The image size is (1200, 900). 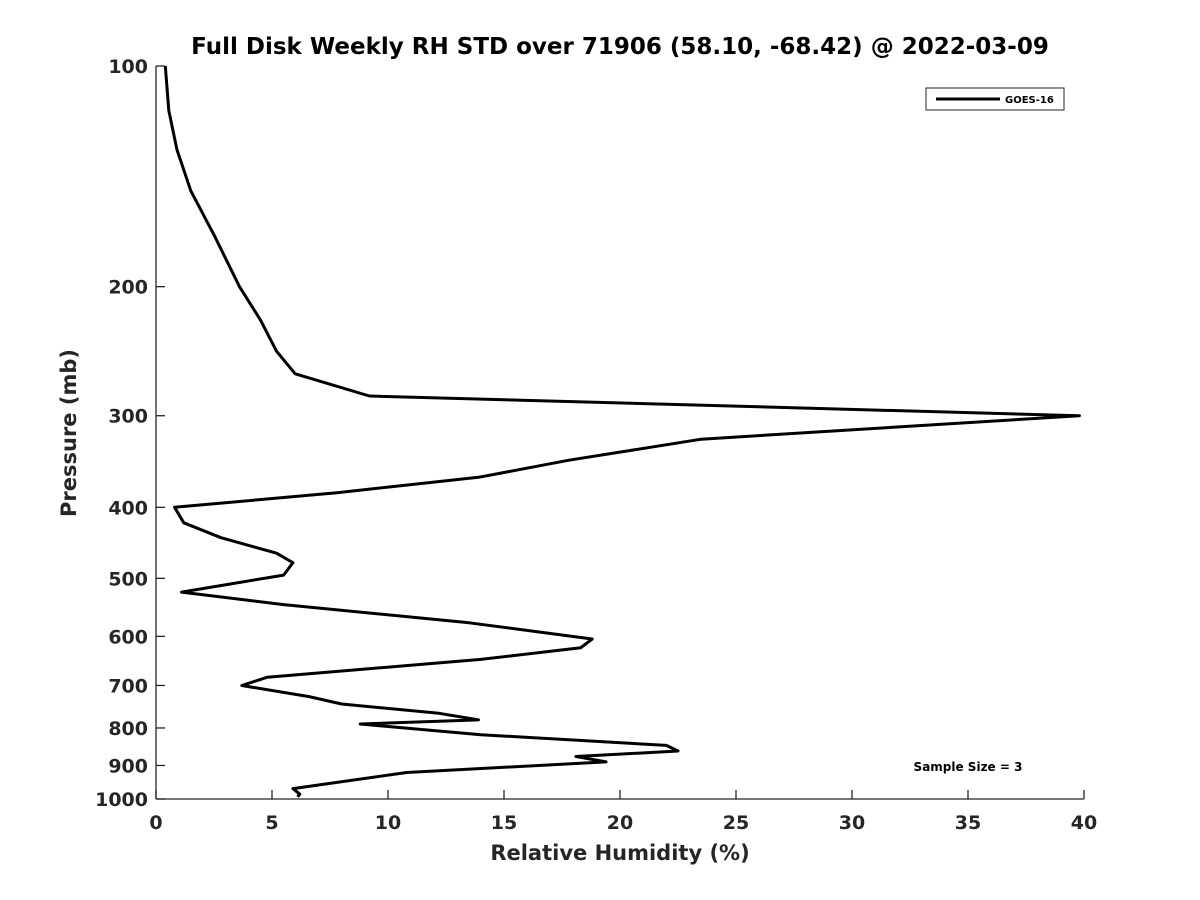 What do you see at coordinates (128, 637) in the screenshot?
I see `y-tick-label: 600` at bounding box center [128, 637].